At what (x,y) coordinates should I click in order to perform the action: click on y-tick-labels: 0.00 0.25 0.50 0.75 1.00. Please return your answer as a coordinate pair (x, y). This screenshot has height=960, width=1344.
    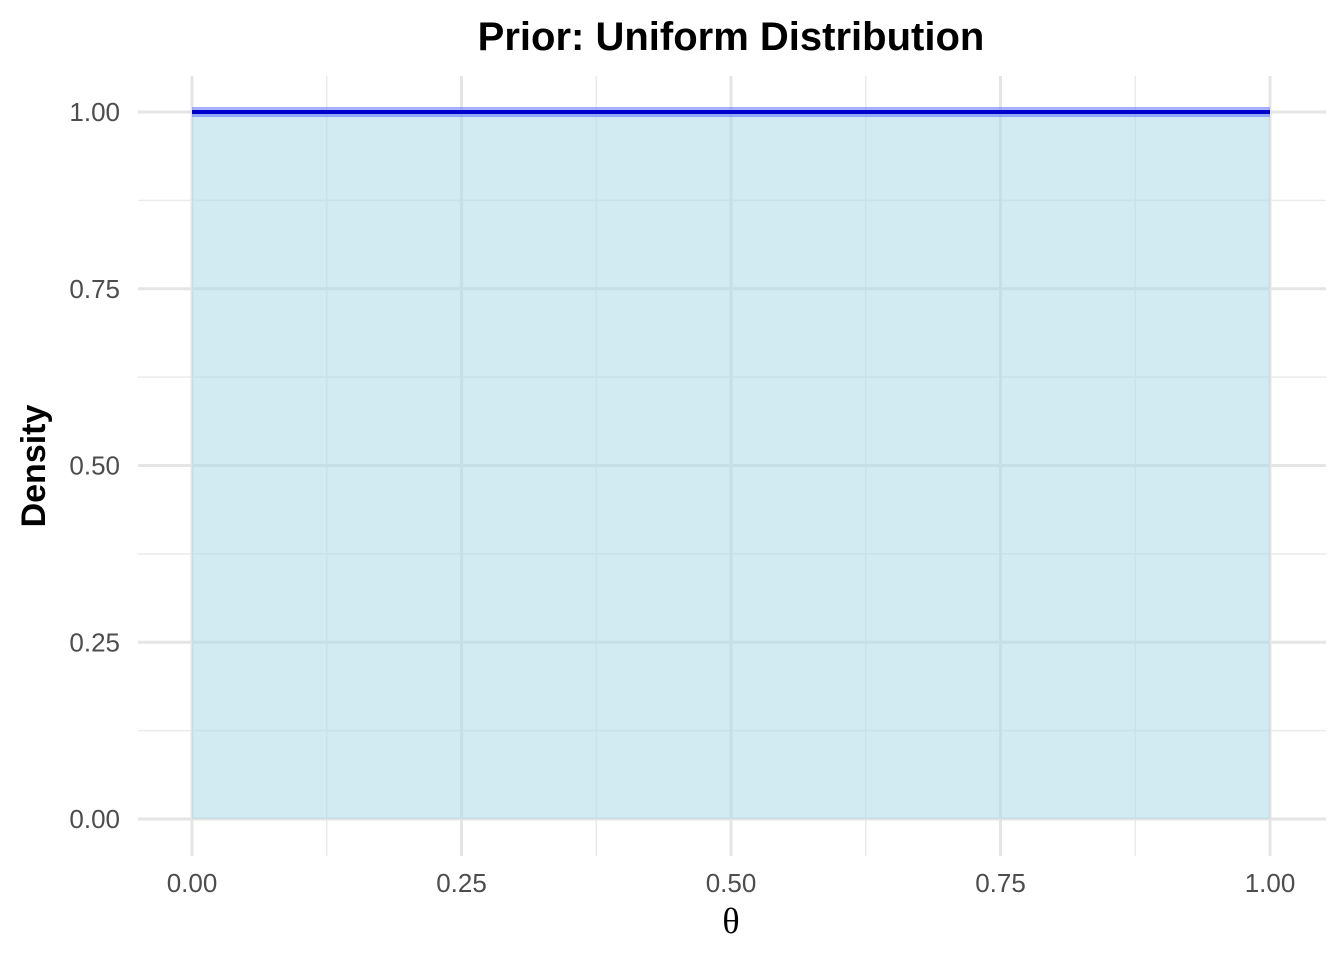
    Looking at the image, I should click on (94, 465).